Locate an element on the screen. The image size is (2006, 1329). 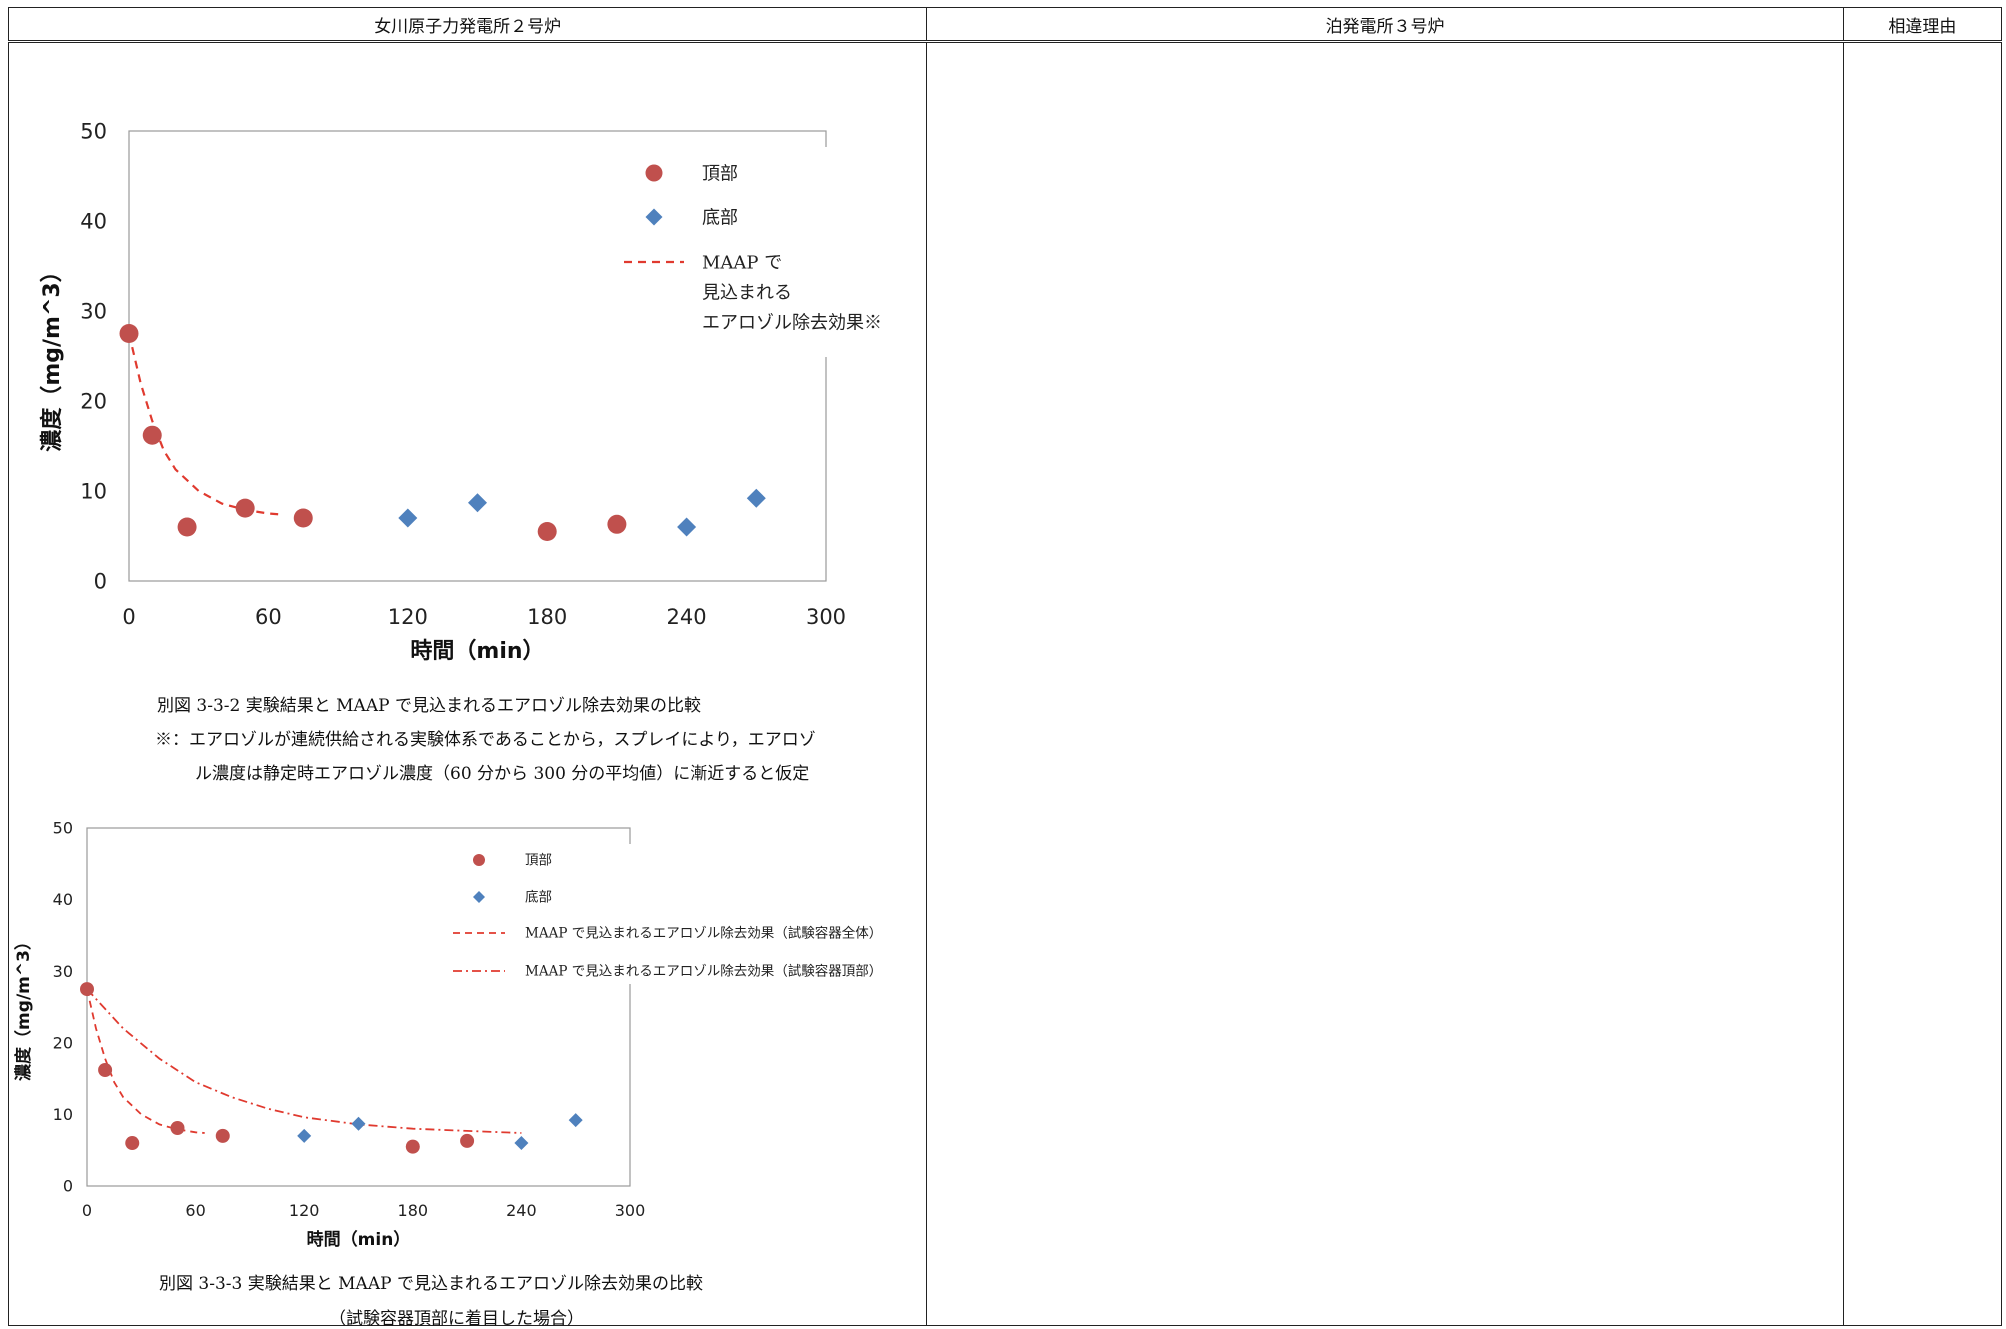
difference-reason-cell is located at coordinates (1922, 683).